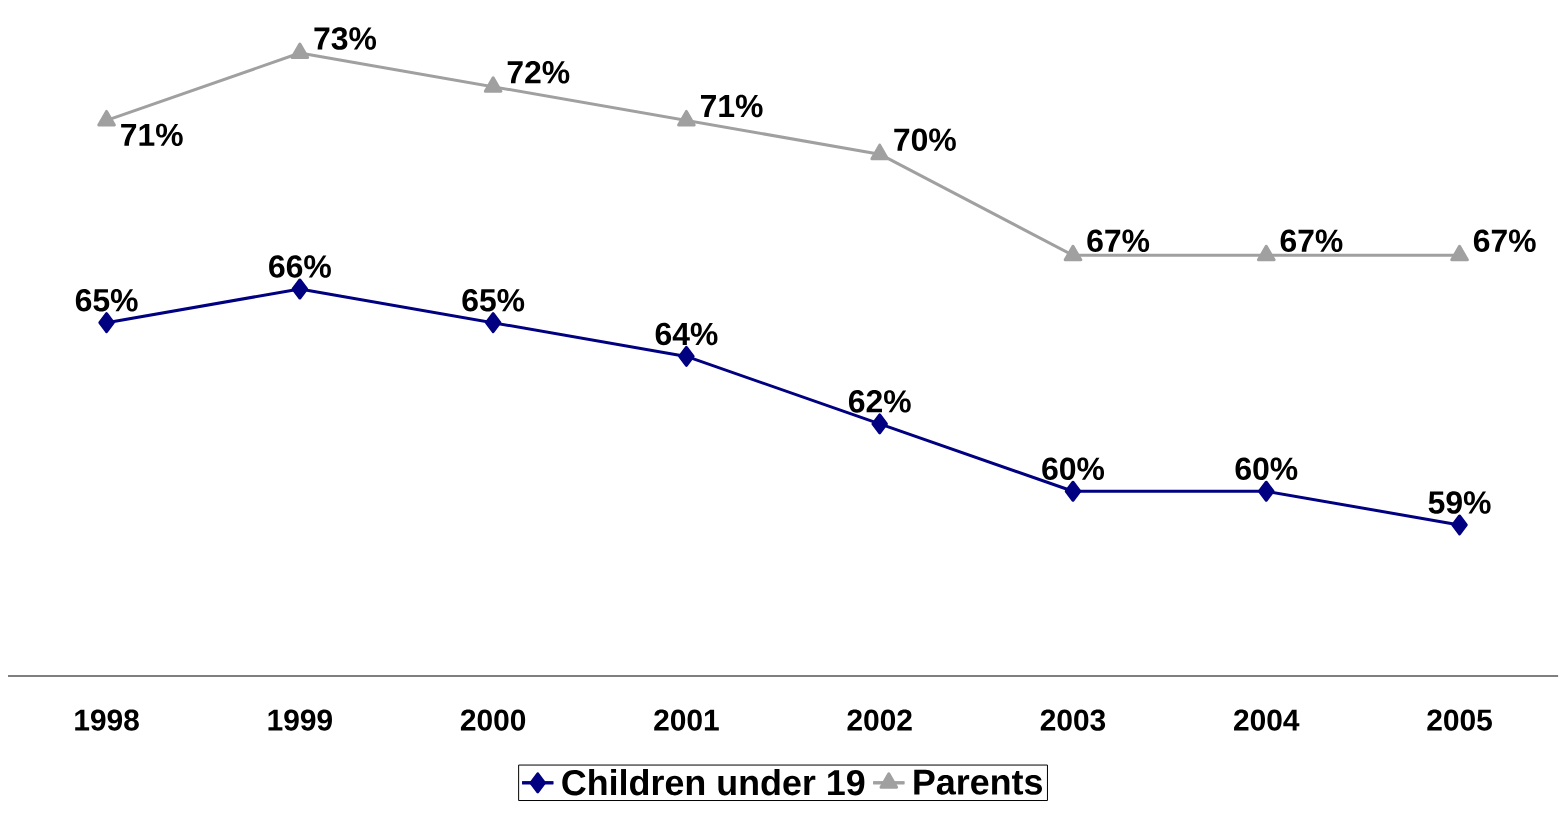  I want to click on x-tick-label: 1998, so click(107, 720).